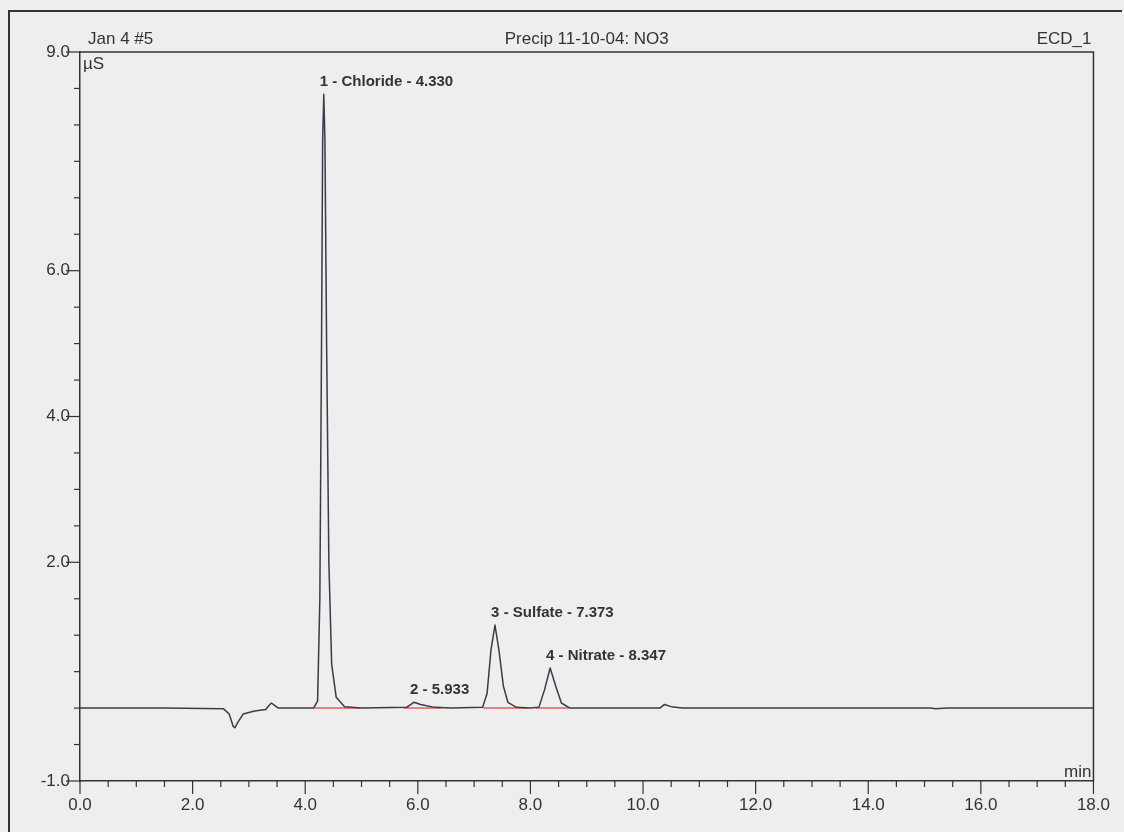  Describe the element at coordinates (981, 804) in the screenshot. I see `x-tick-label: 16.0` at that location.